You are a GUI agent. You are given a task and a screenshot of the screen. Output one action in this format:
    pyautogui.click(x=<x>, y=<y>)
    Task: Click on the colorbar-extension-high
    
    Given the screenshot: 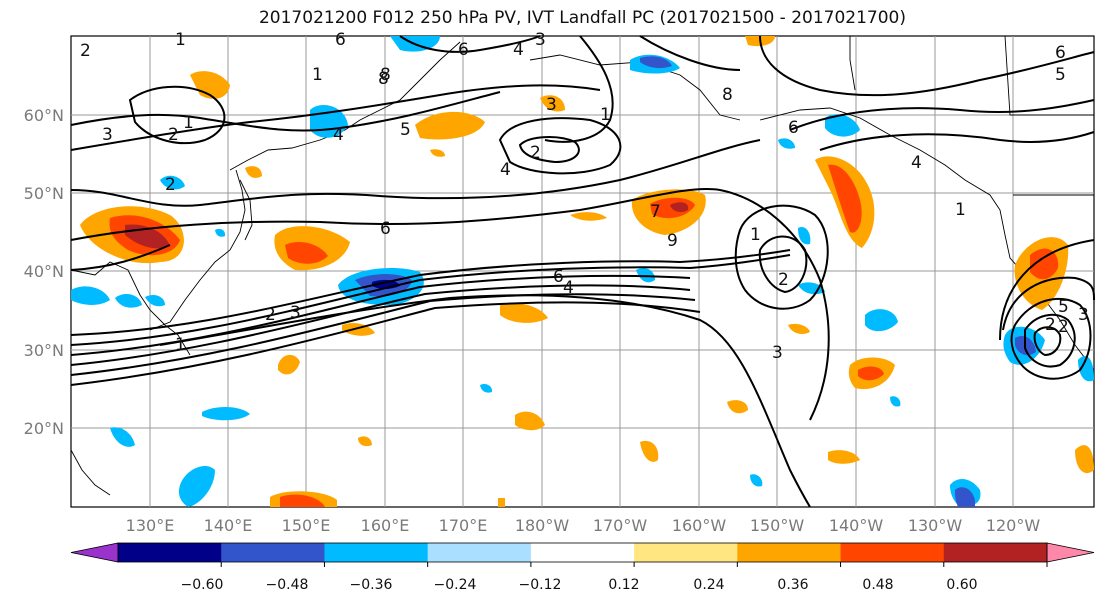 What is the action you would take?
    pyautogui.click(x=1070, y=552)
    